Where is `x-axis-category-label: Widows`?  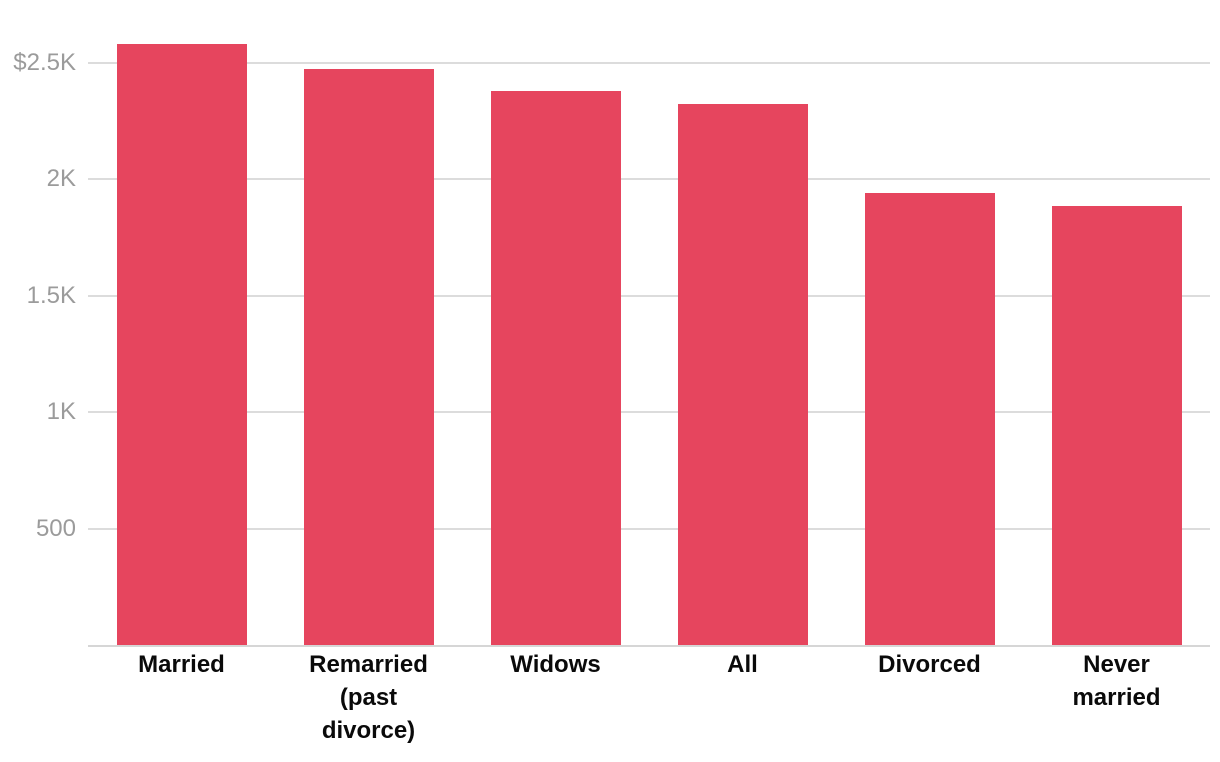 x-axis-category-label: Widows is located at coordinates (555, 664).